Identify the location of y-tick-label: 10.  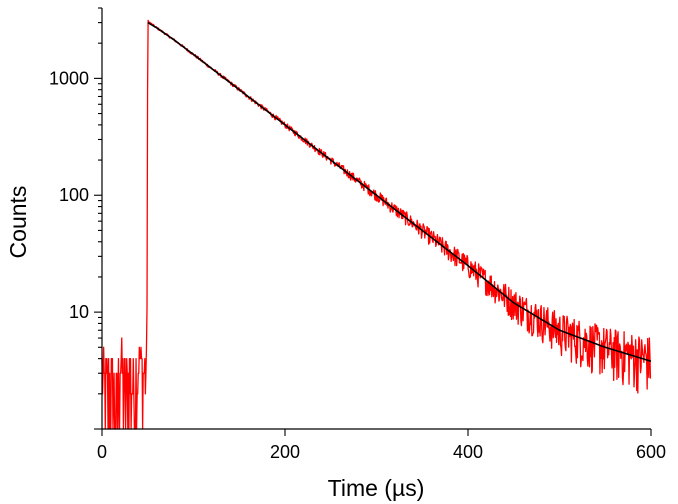
(79, 312).